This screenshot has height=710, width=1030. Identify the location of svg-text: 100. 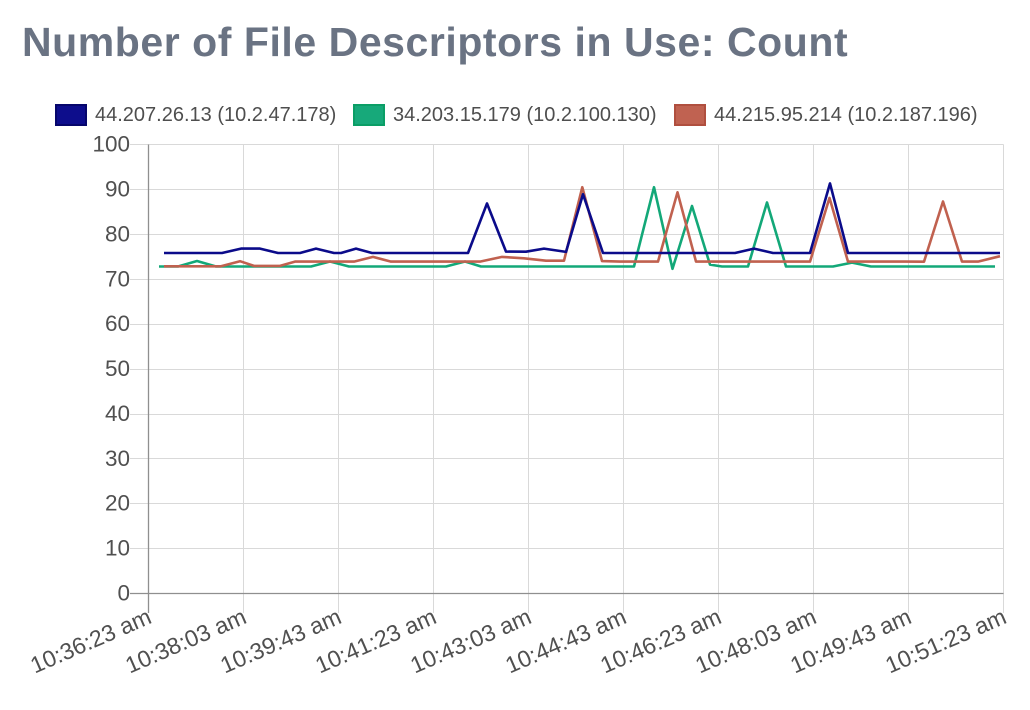
(111, 144).